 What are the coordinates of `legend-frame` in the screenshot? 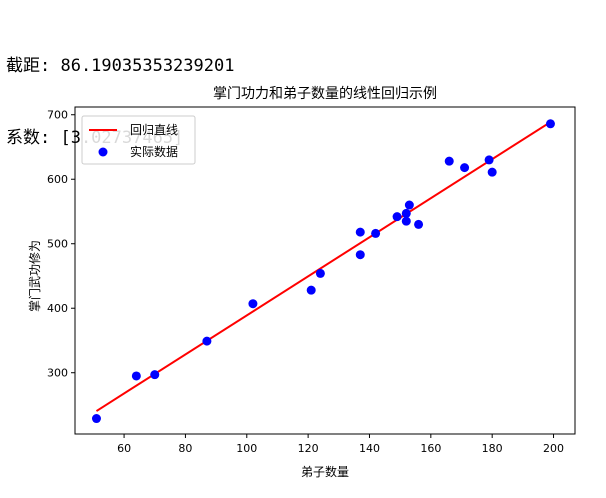 It's located at (138, 140).